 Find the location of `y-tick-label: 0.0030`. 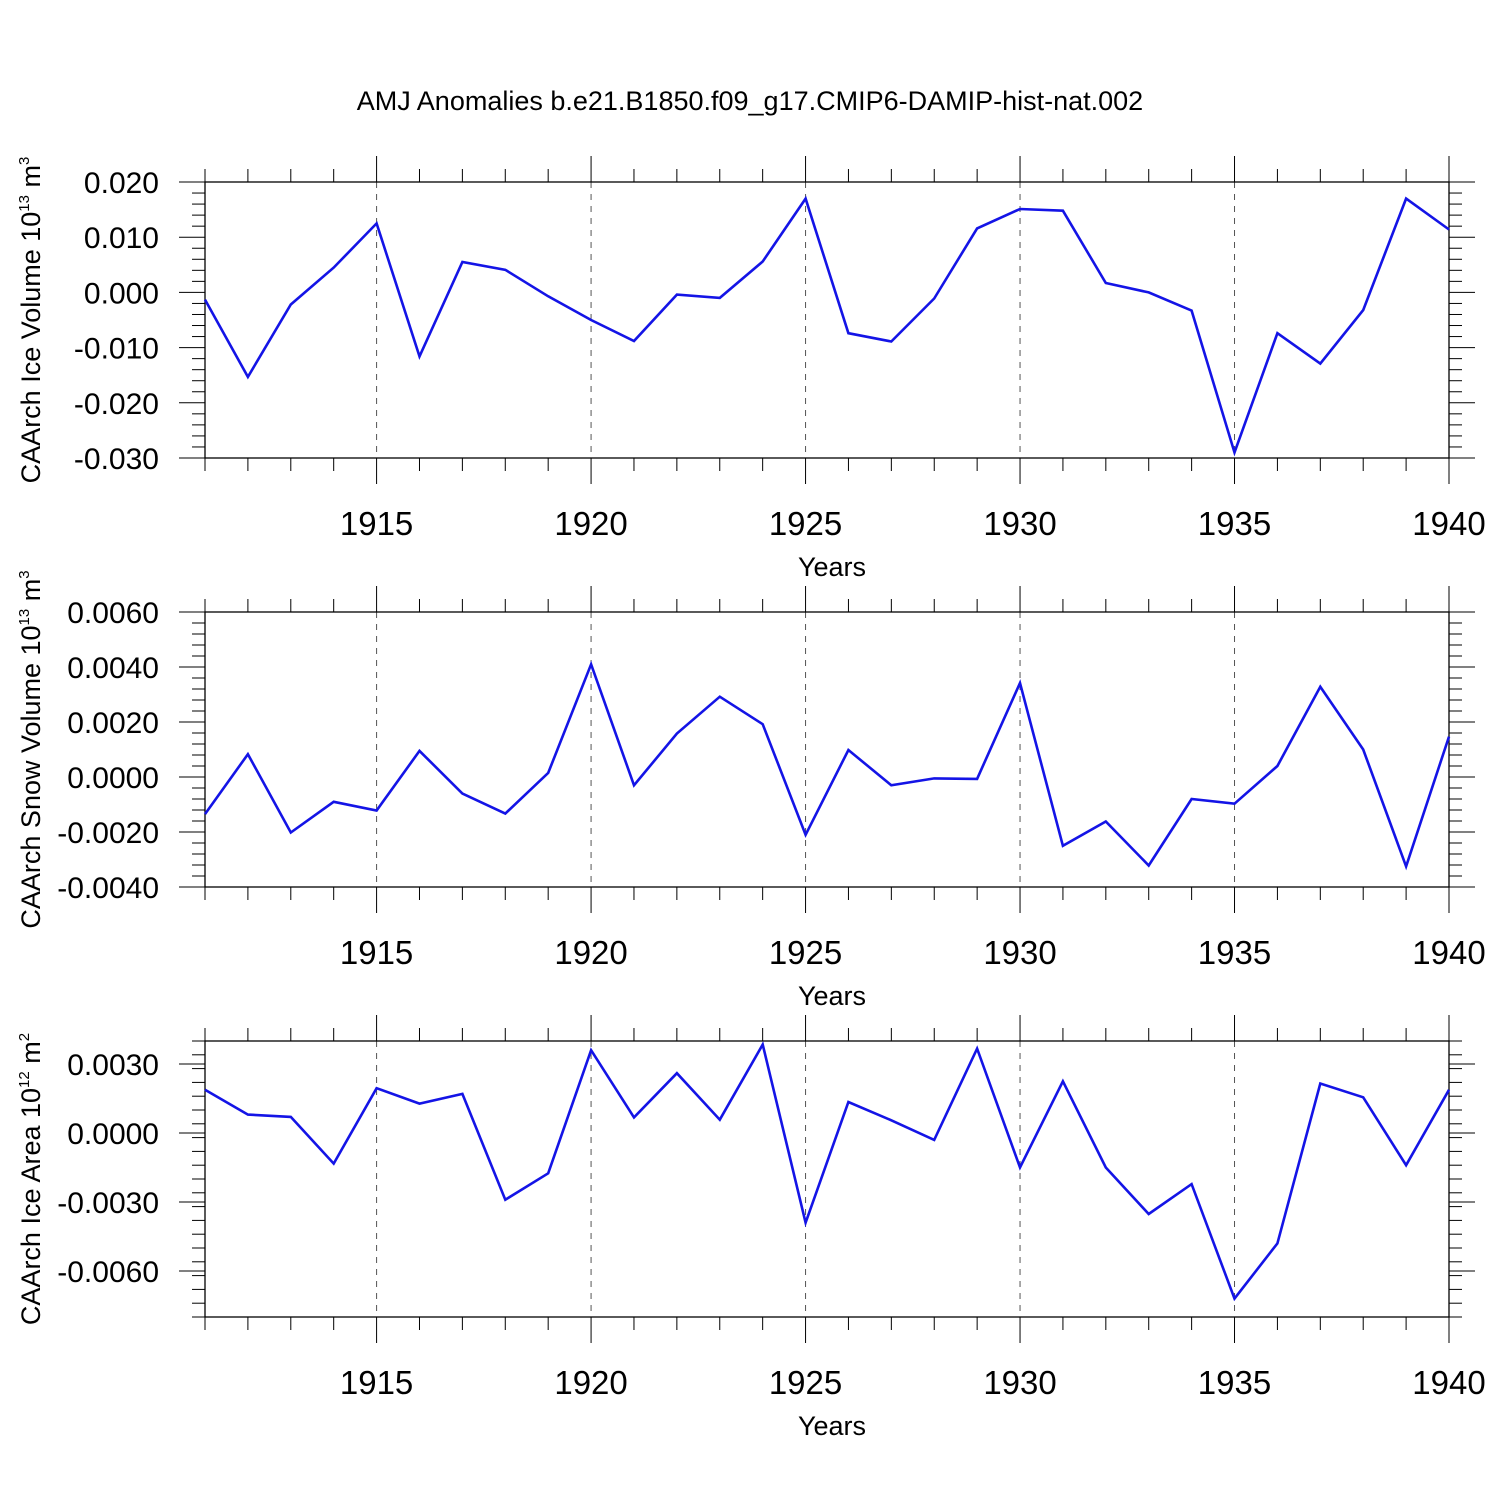

y-tick-label: 0.0030 is located at coordinates (113, 1065).